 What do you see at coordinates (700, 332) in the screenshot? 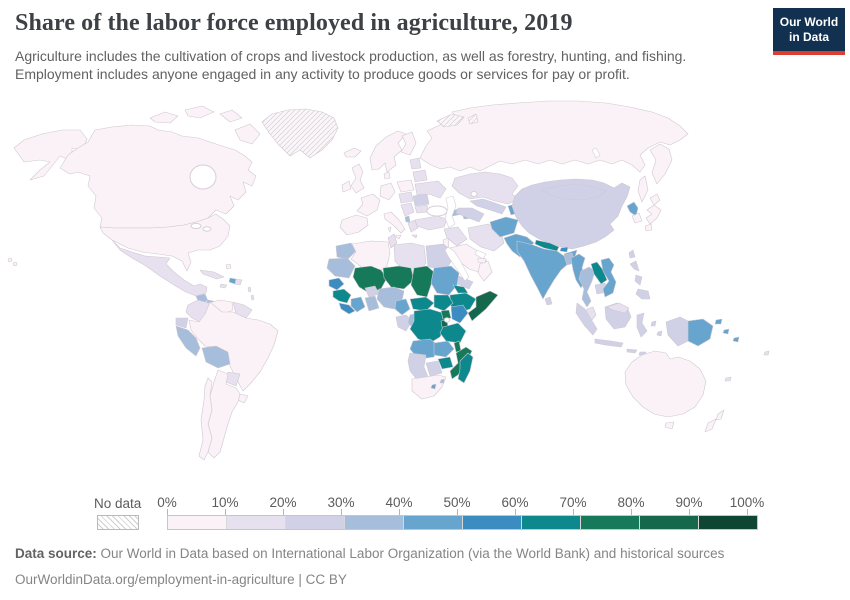
I see `country-papua-new-guinea` at bounding box center [700, 332].